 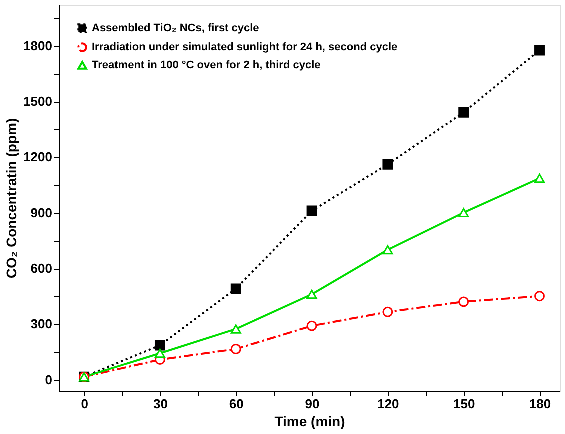 What do you see at coordinates (12, 198) in the screenshot?
I see `y-axis-title: CO₂ Concentratin (ppm)` at bounding box center [12, 198].